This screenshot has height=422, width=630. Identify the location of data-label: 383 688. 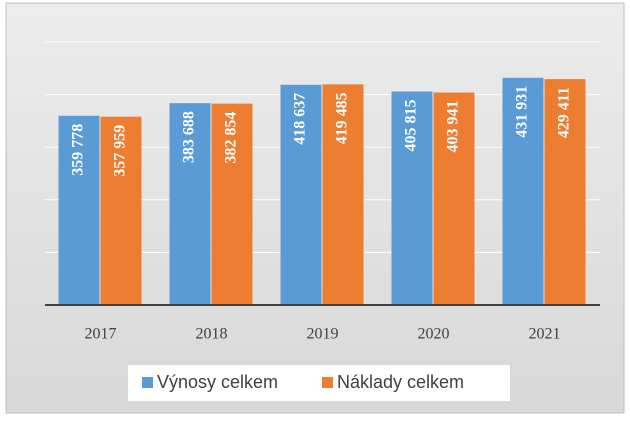
(189, 137).